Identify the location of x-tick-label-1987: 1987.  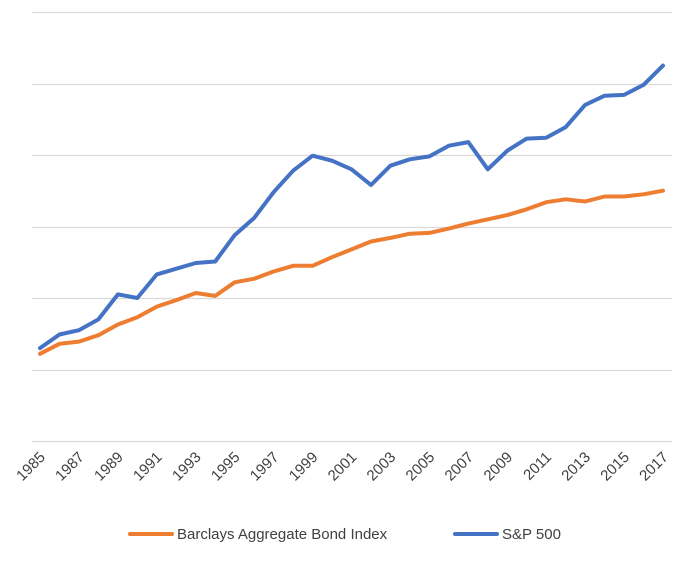
(70, 467).